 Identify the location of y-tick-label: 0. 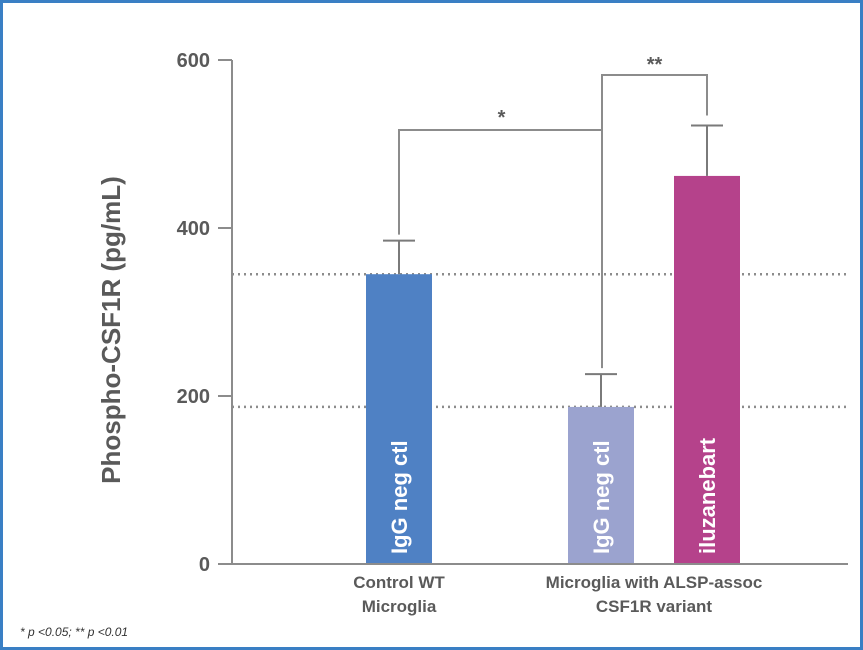
(204, 565).